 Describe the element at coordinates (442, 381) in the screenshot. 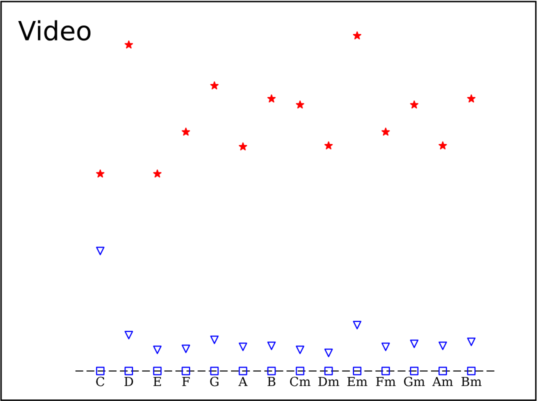

I see `x-tick-label: Am` at that location.